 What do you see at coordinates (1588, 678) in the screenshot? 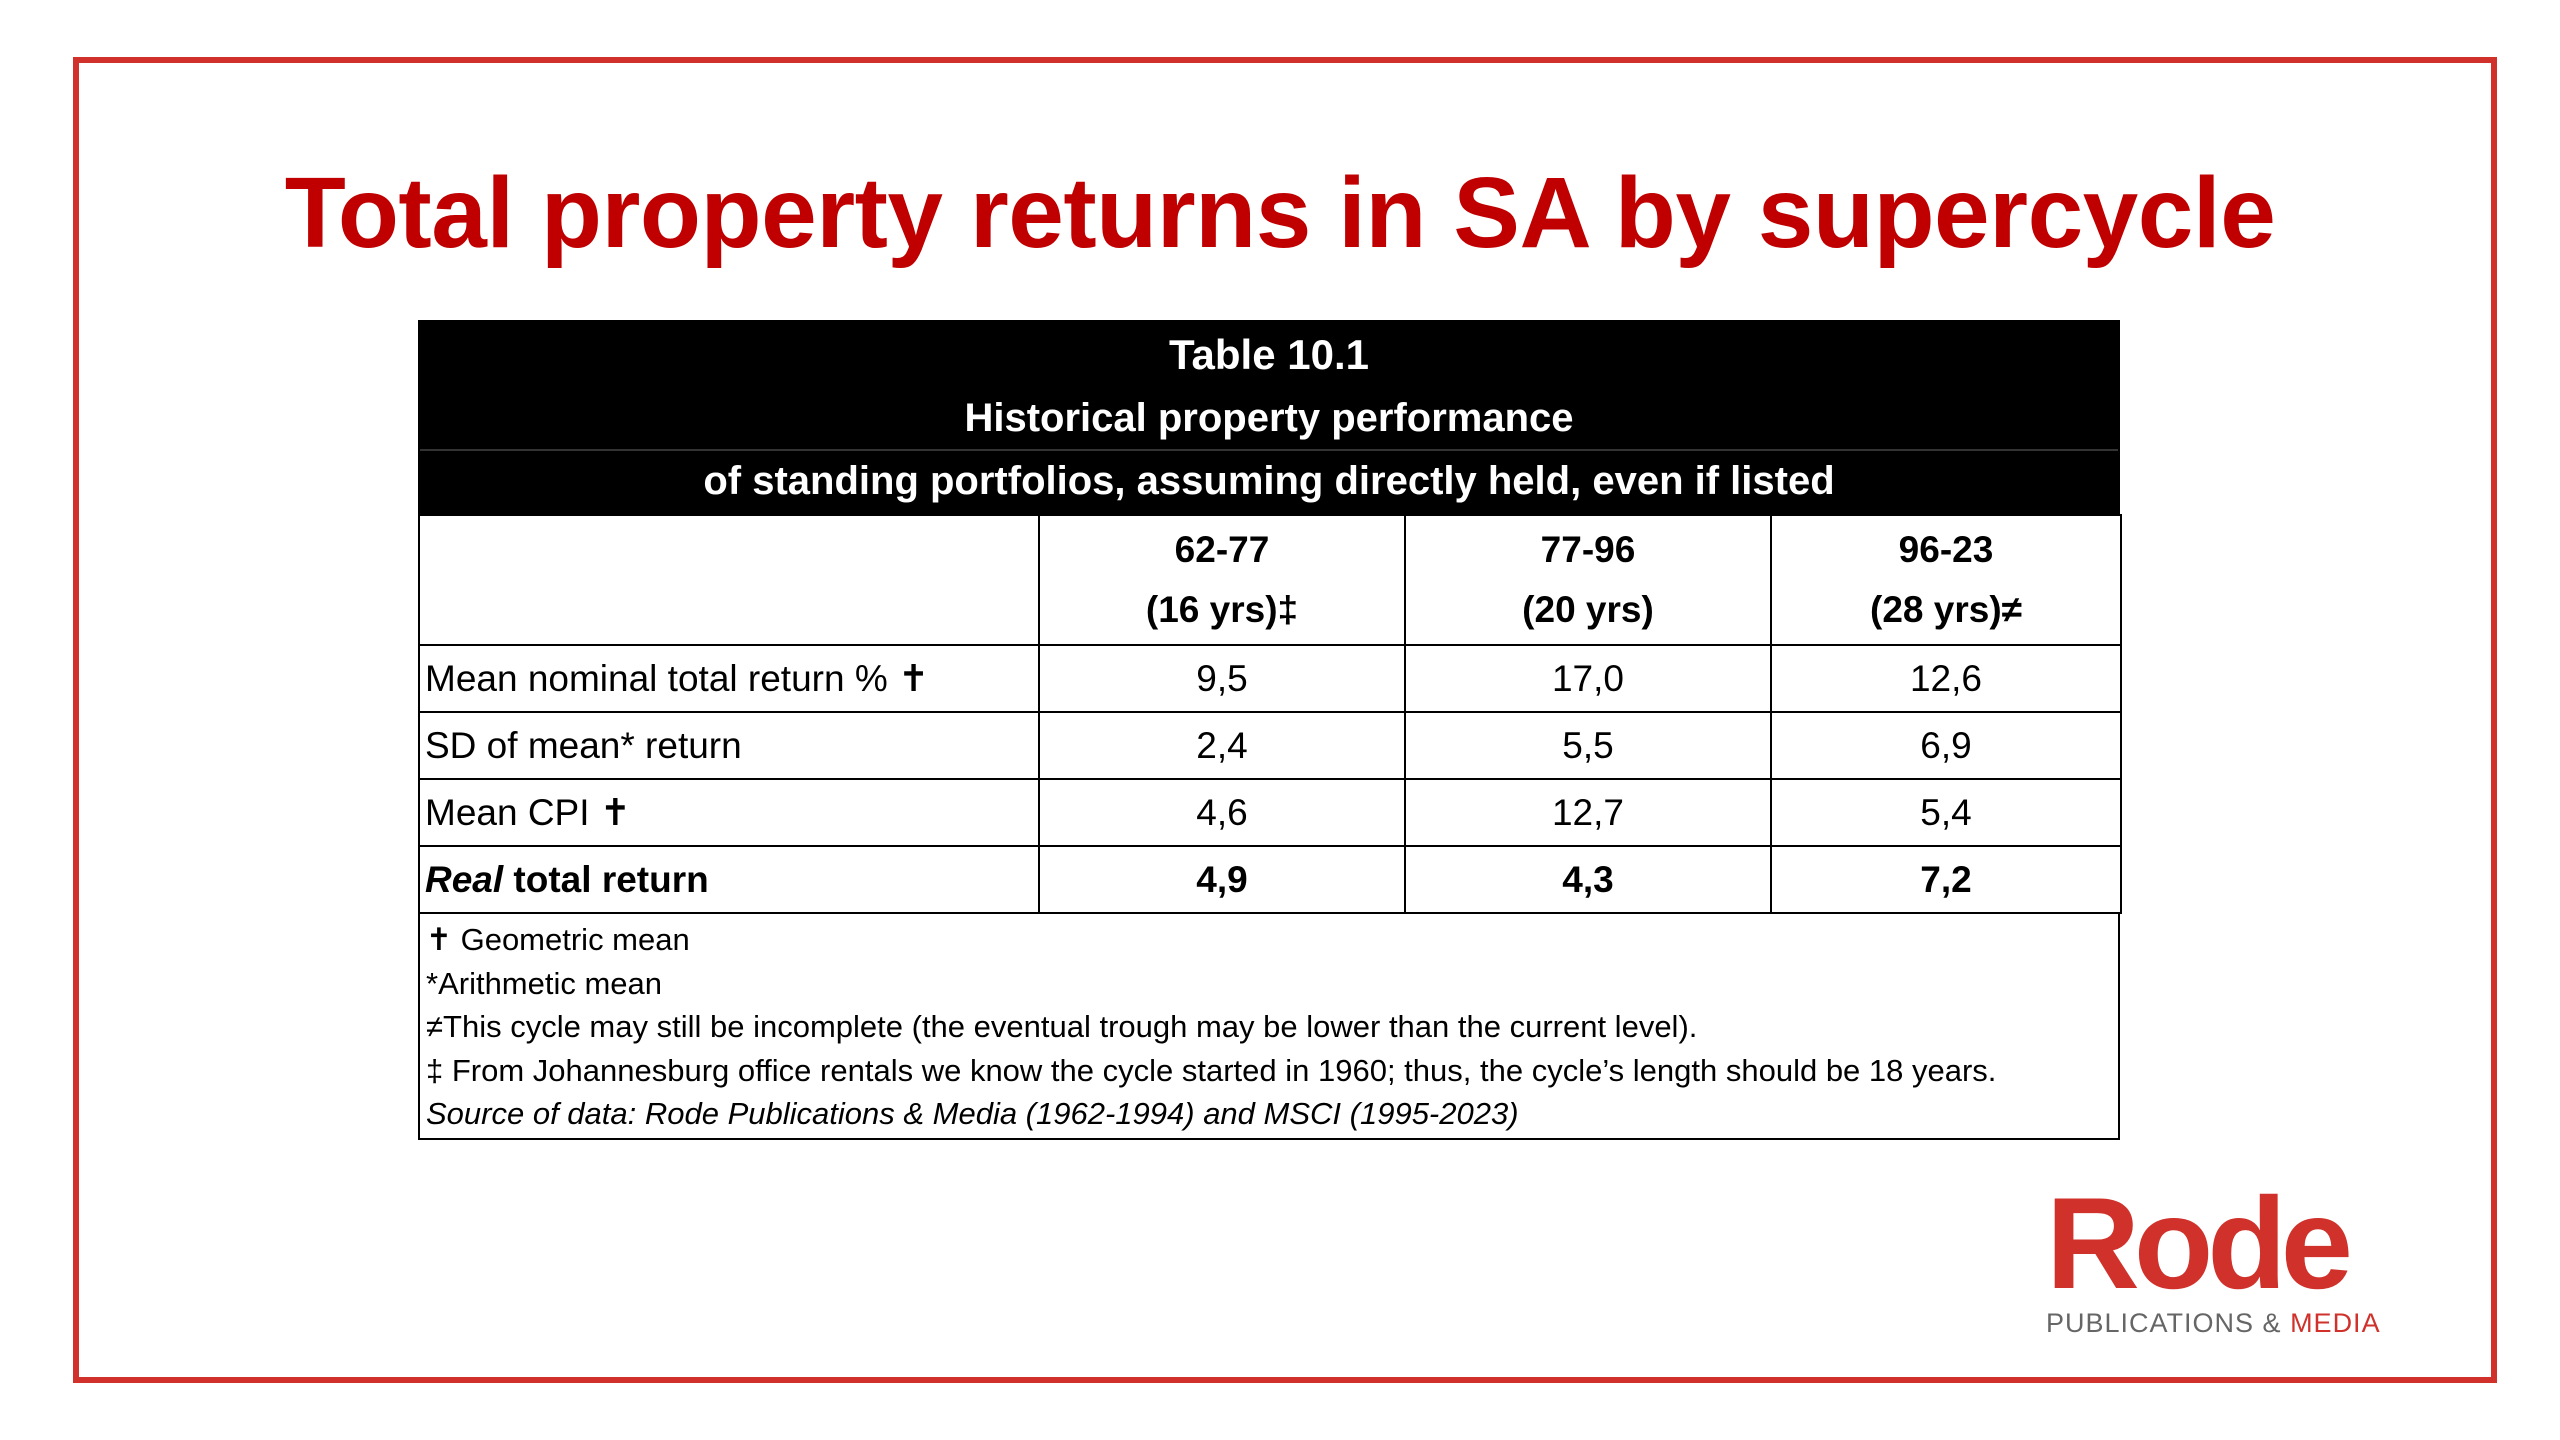
I see `cell-value: 17,0` at bounding box center [1588, 678].